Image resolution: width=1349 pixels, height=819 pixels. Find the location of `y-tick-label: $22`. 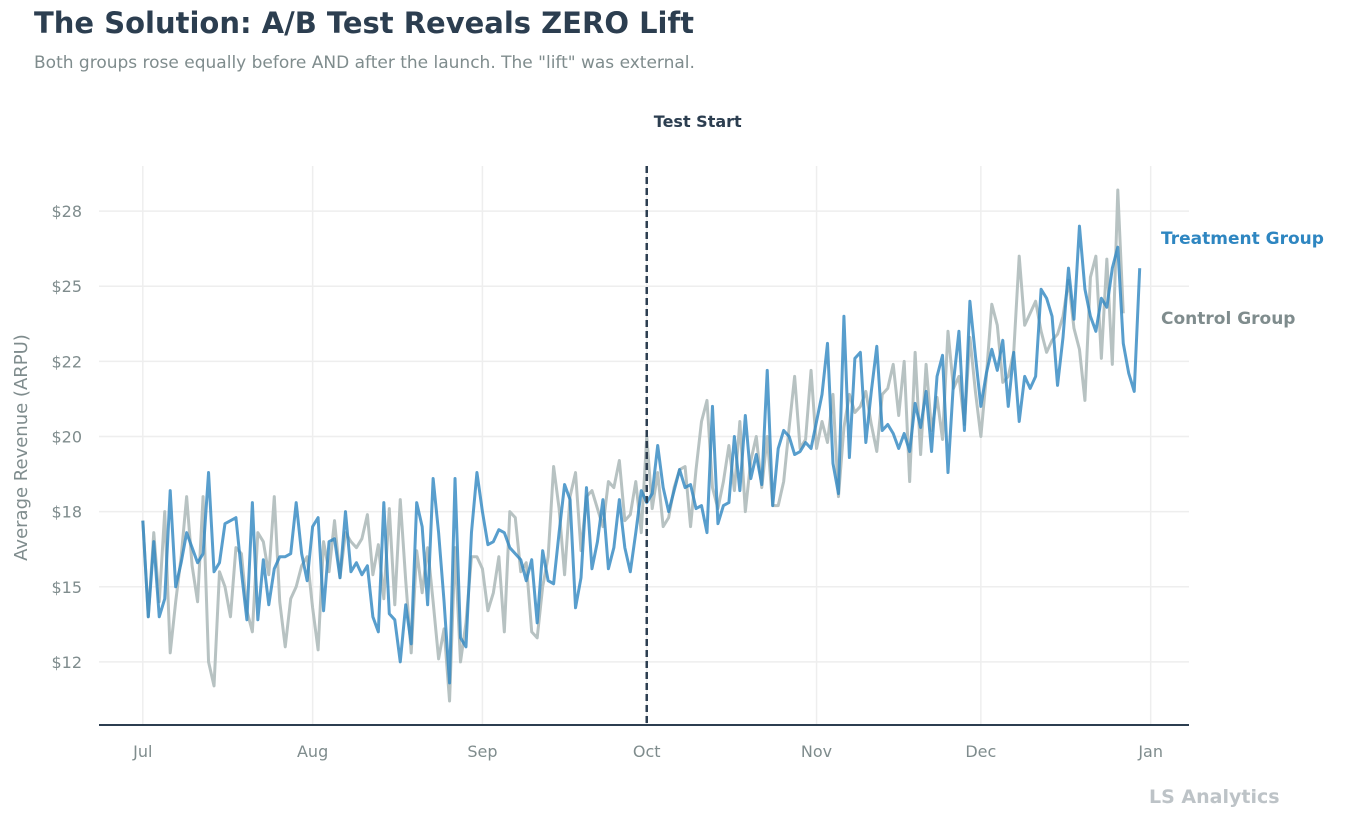

y-tick-label: $22 is located at coordinates (66, 361).